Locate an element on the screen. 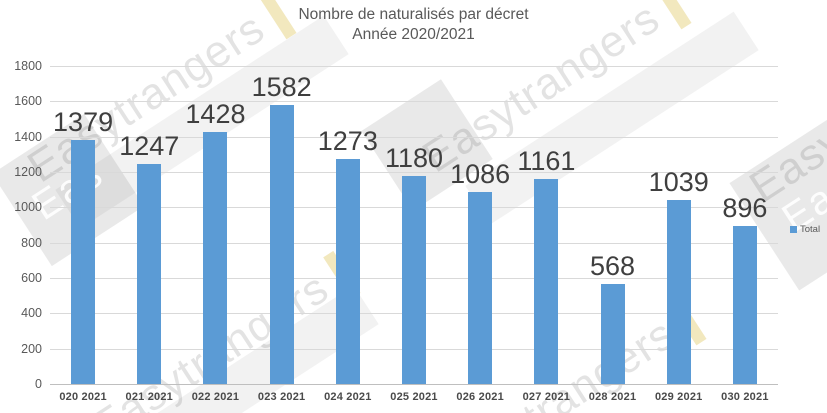  x-axis-label: 020 2021 is located at coordinates (83, 397).